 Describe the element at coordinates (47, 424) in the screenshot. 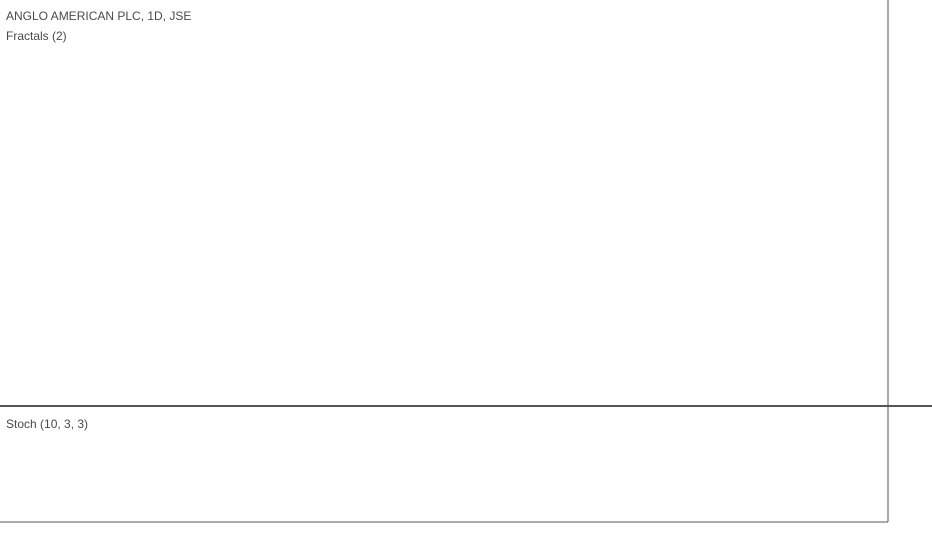

I see `stoch-label: Stoch (10, 3, 3)` at that location.